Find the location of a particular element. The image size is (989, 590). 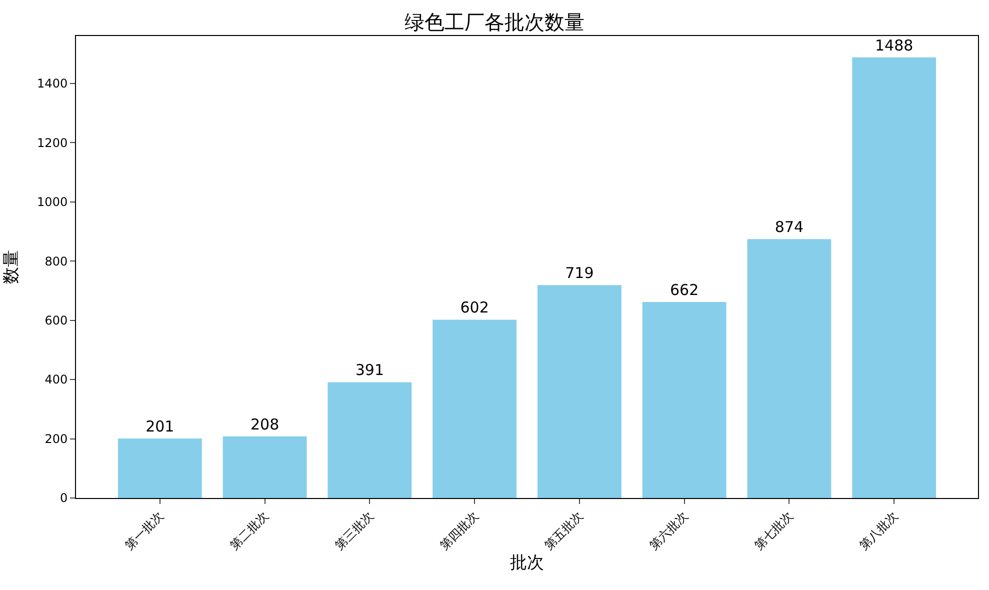

x-axis-title: 批次 is located at coordinates (527, 563).